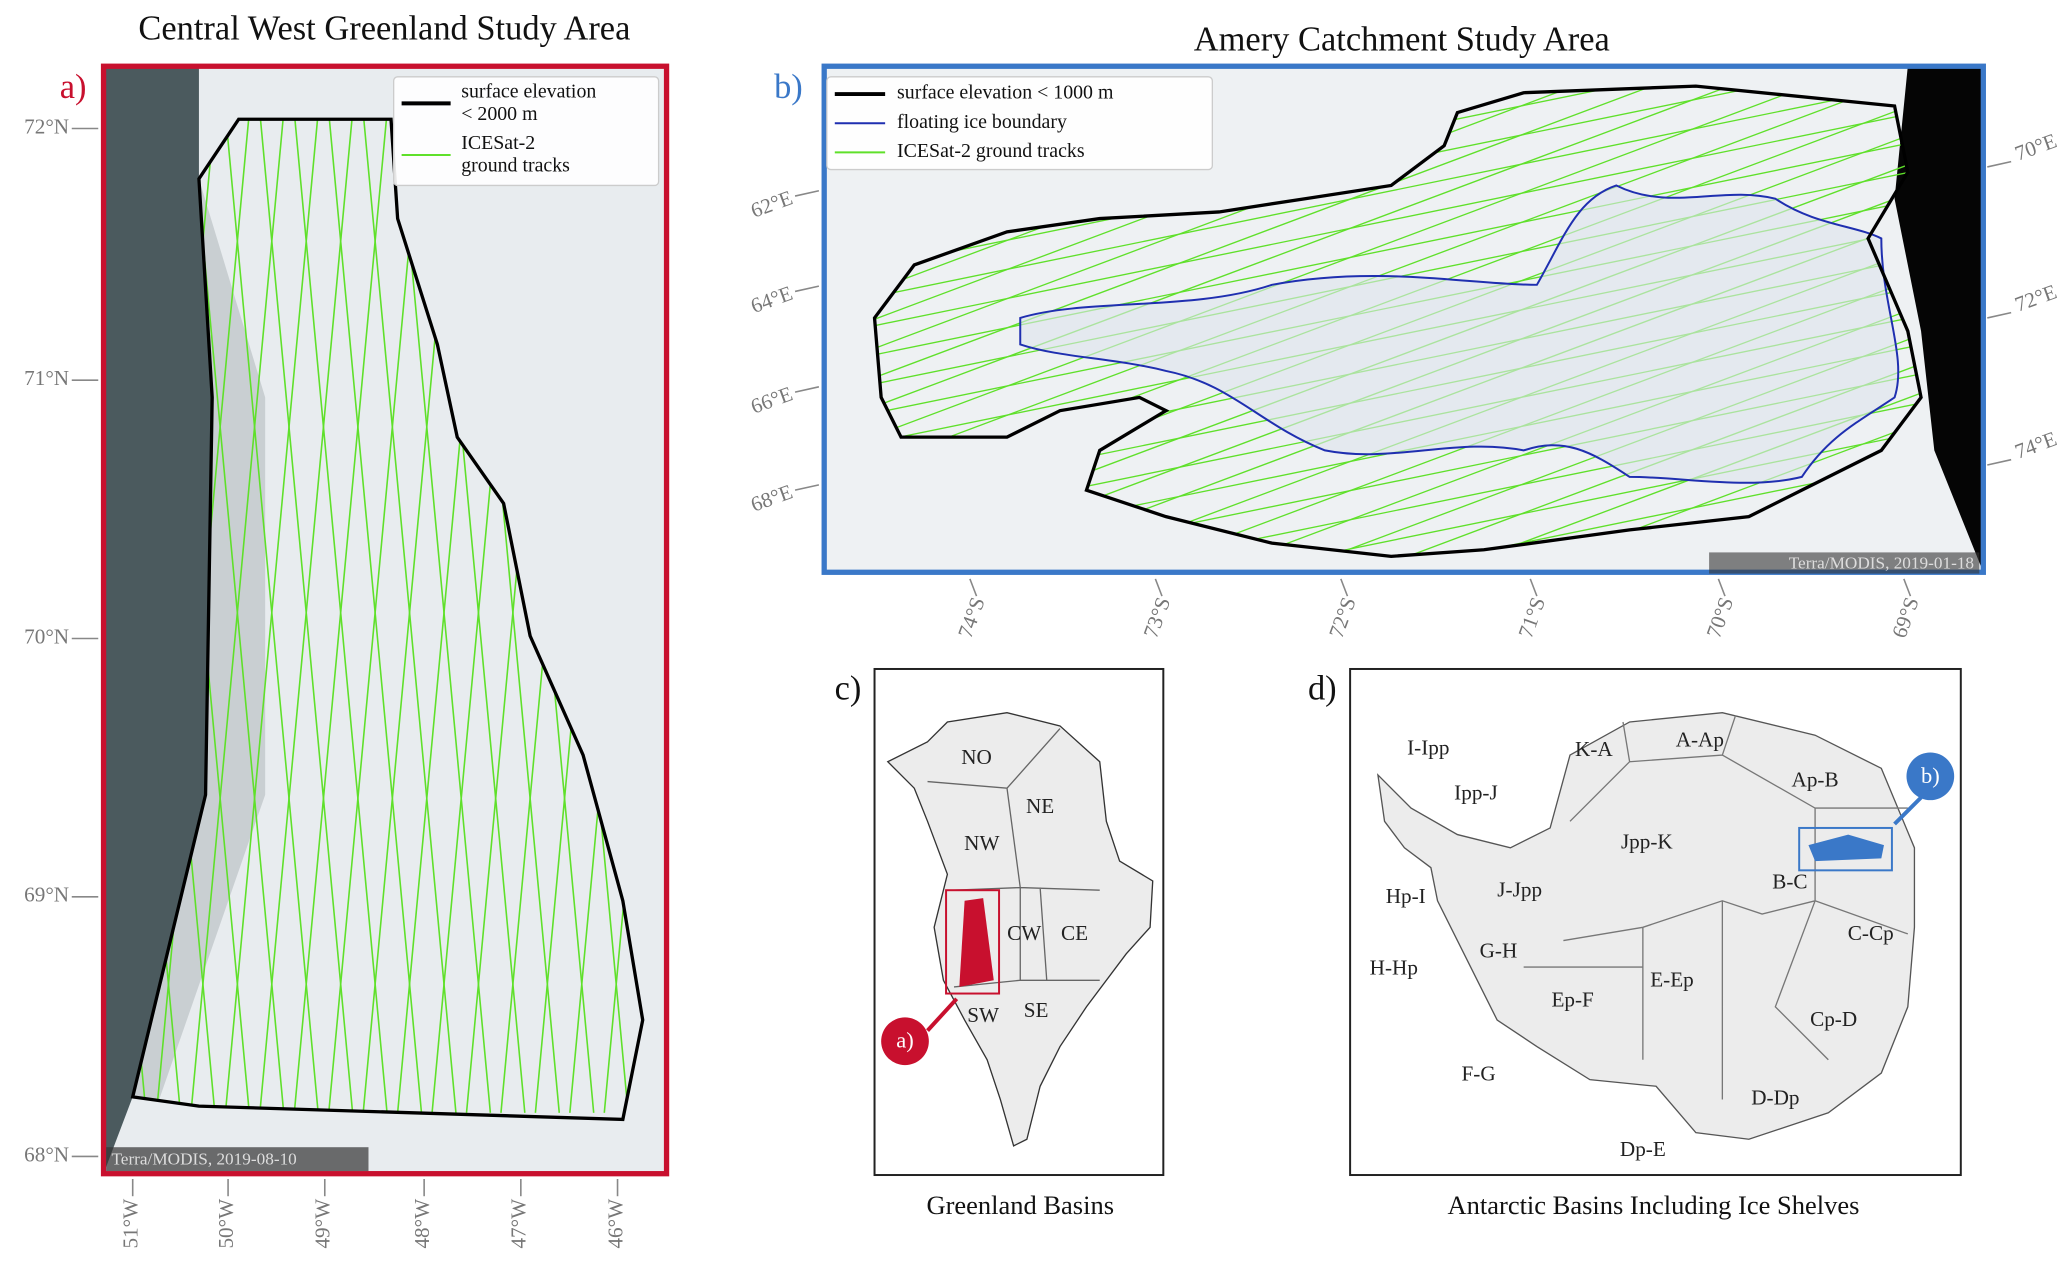 The image size is (2067, 1281). Describe the element at coordinates (1005, 93) in the screenshot. I see `legend-text: surface elevation < 1000 m` at that location.